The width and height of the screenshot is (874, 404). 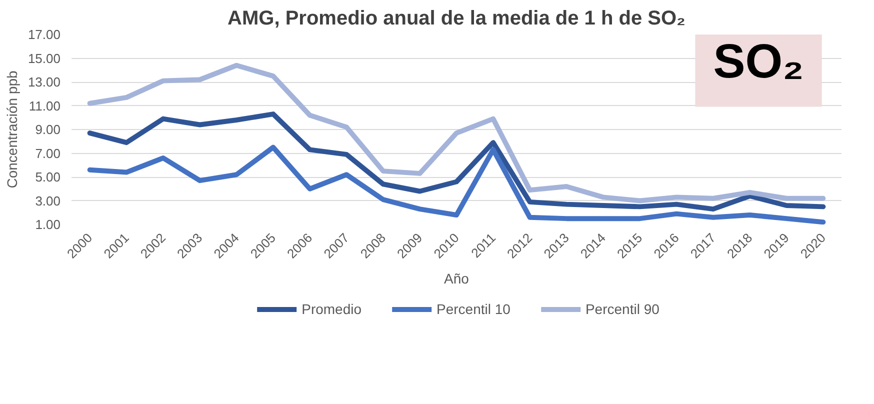 I want to click on y-axis-title: Concentración ppb, so click(x=12, y=129).